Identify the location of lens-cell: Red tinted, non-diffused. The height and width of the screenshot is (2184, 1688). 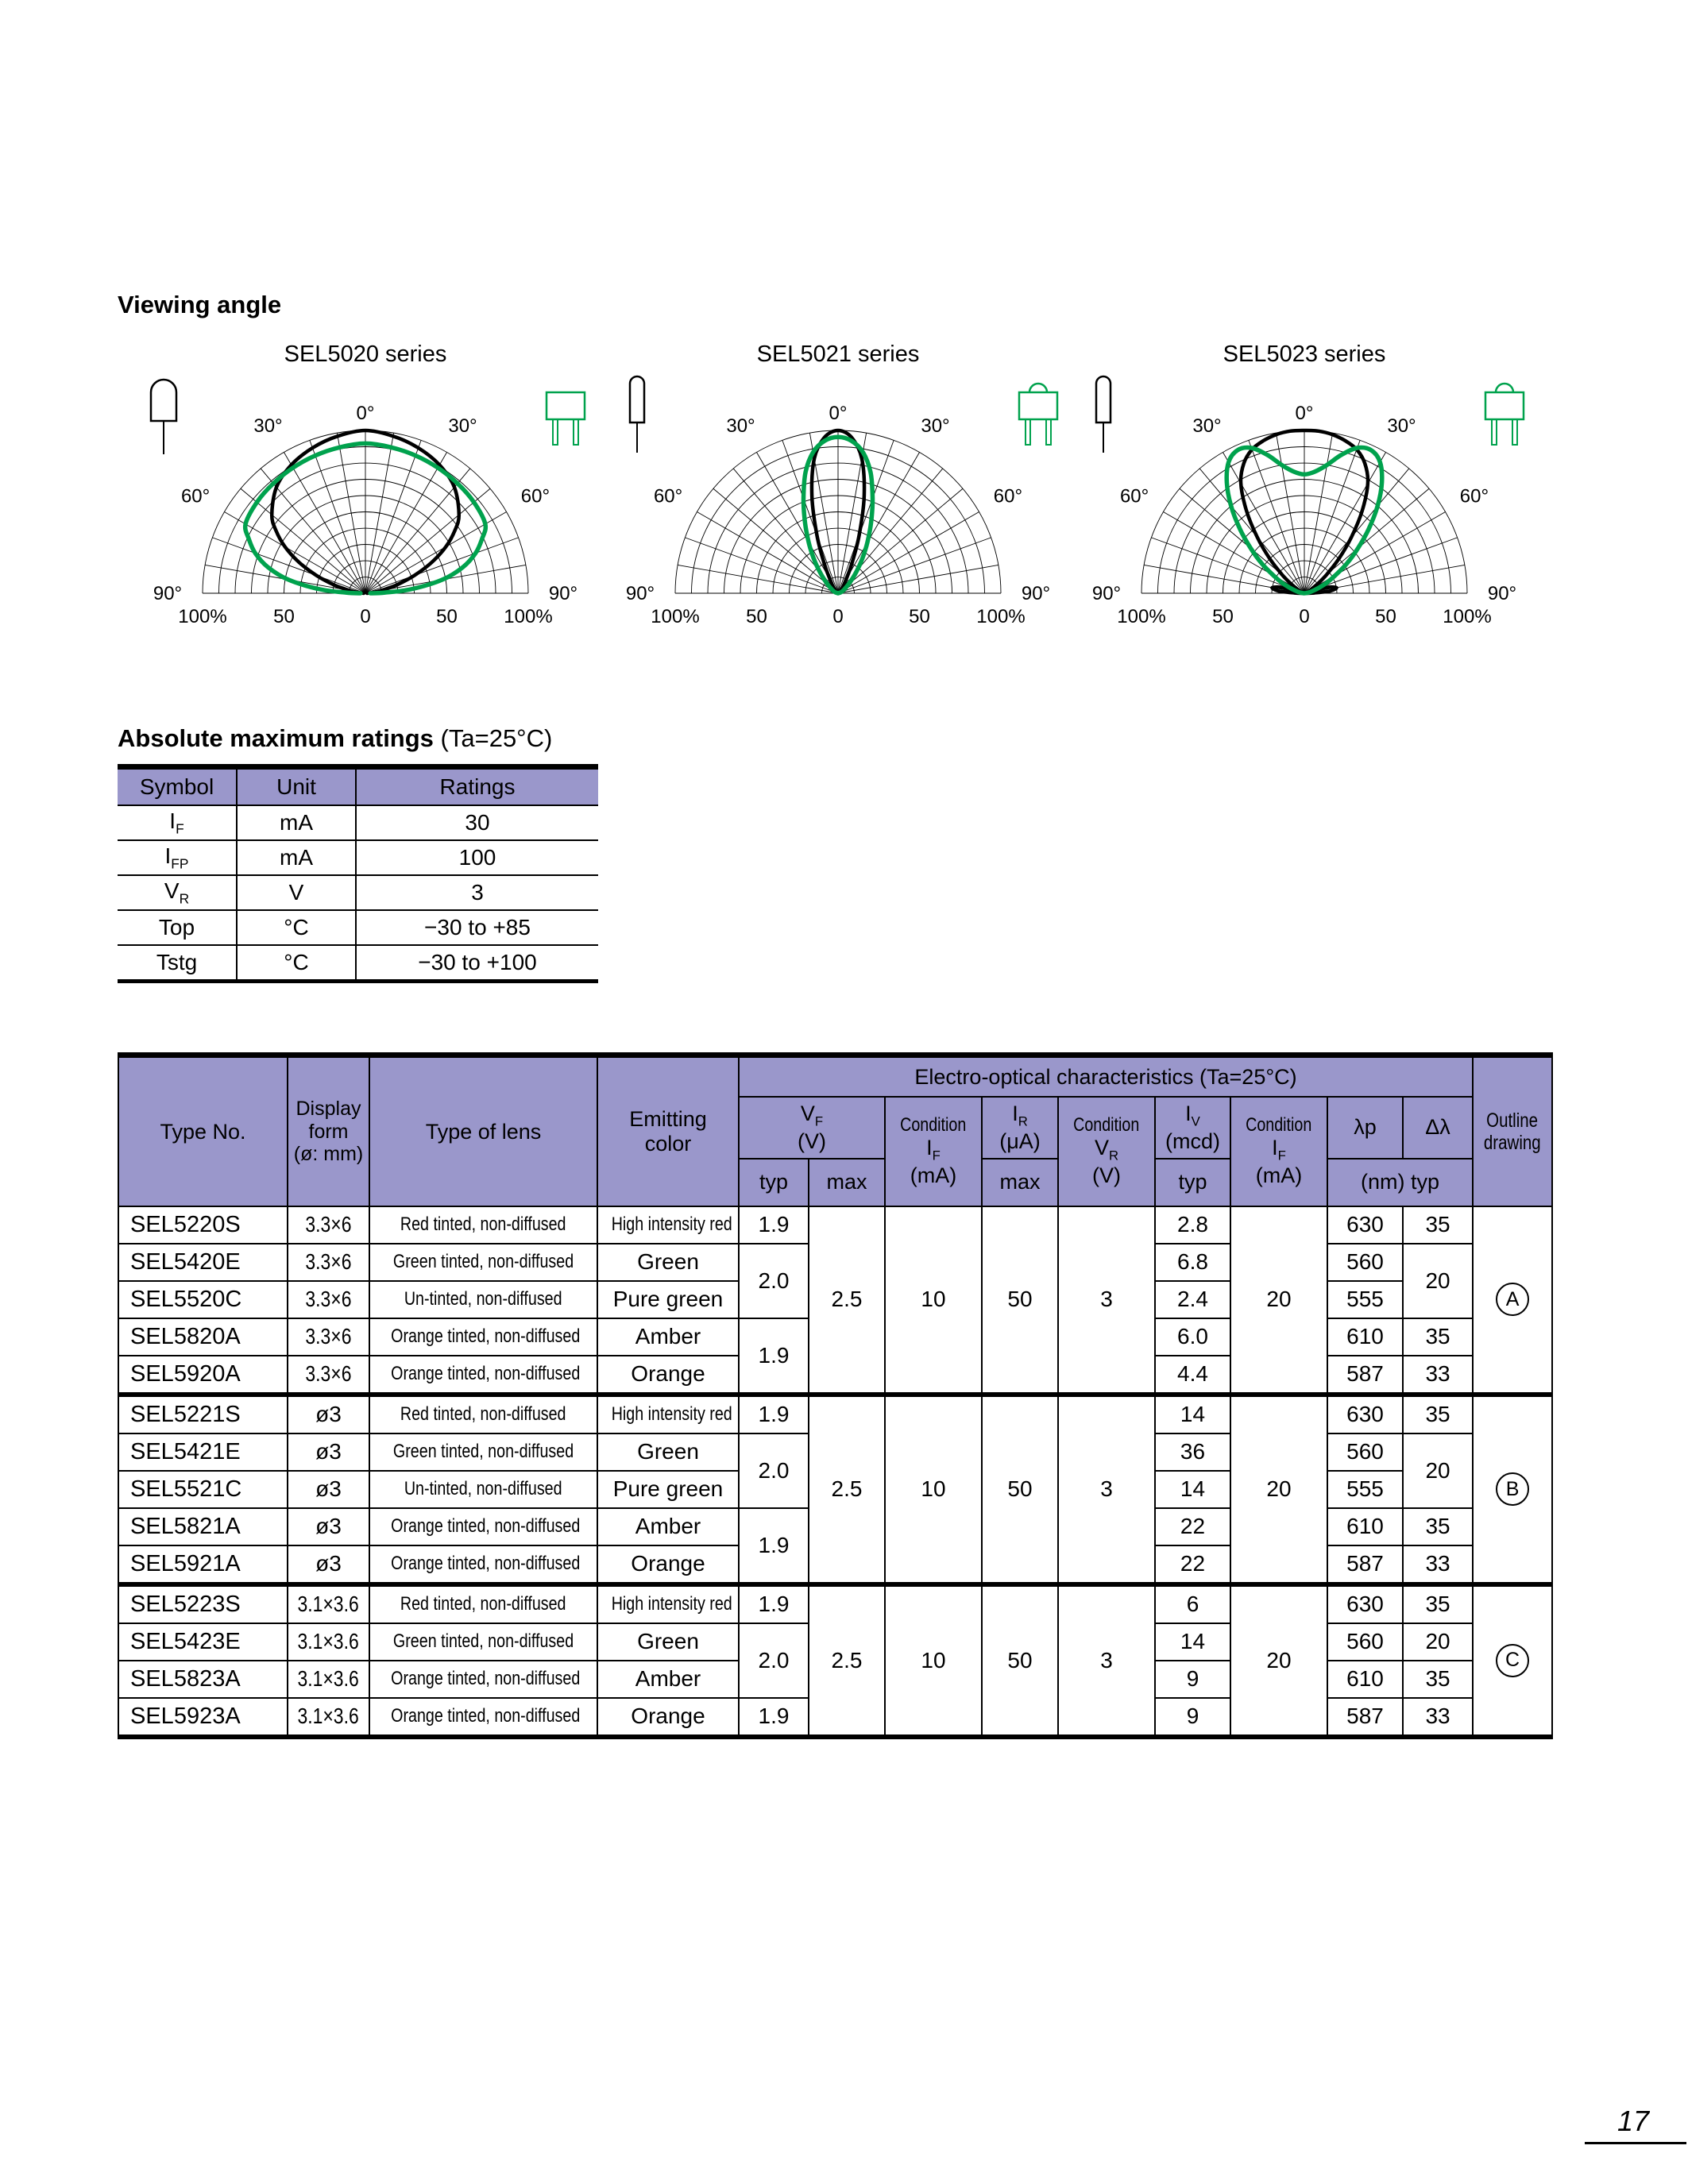
(484, 1412).